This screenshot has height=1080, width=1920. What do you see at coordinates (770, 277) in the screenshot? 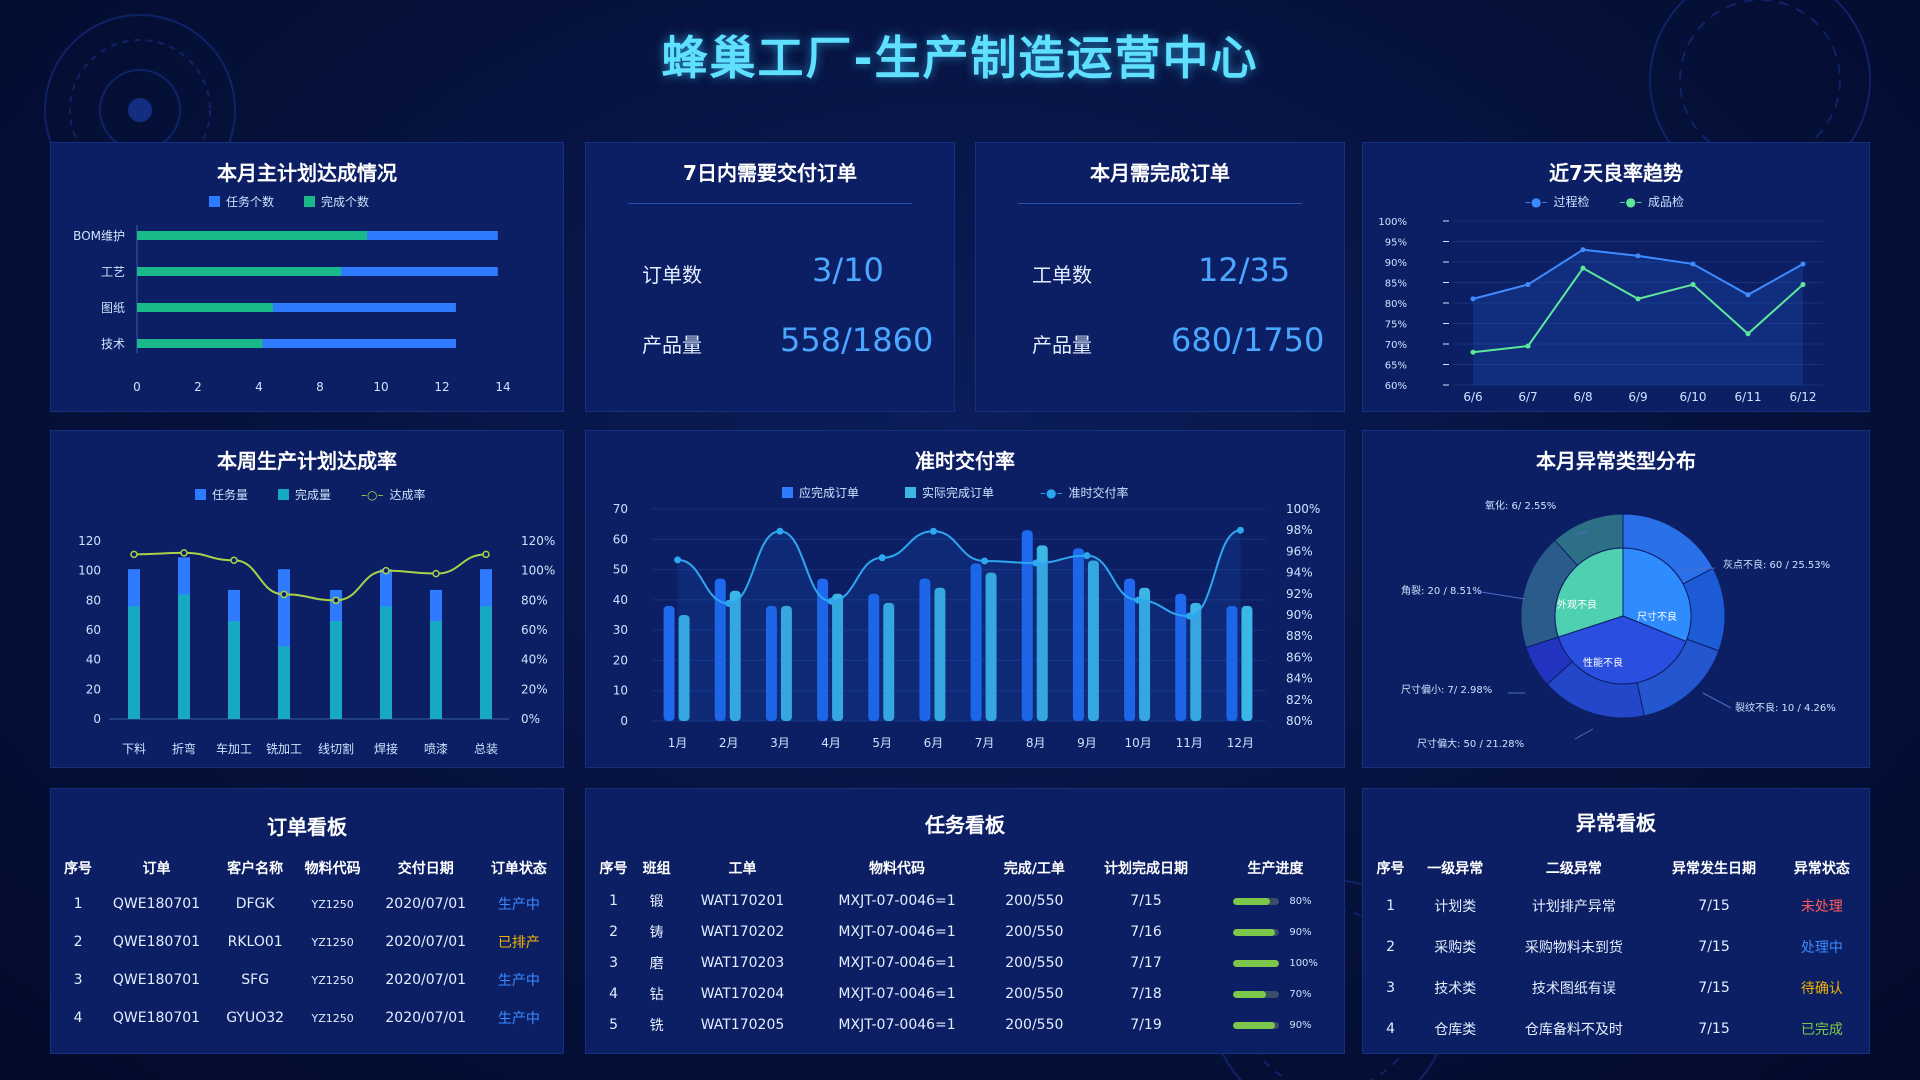
I see `panel-delivery-7days: 7日内需要交付订单 订单数 3/10 产品量 558/1860` at bounding box center [770, 277].